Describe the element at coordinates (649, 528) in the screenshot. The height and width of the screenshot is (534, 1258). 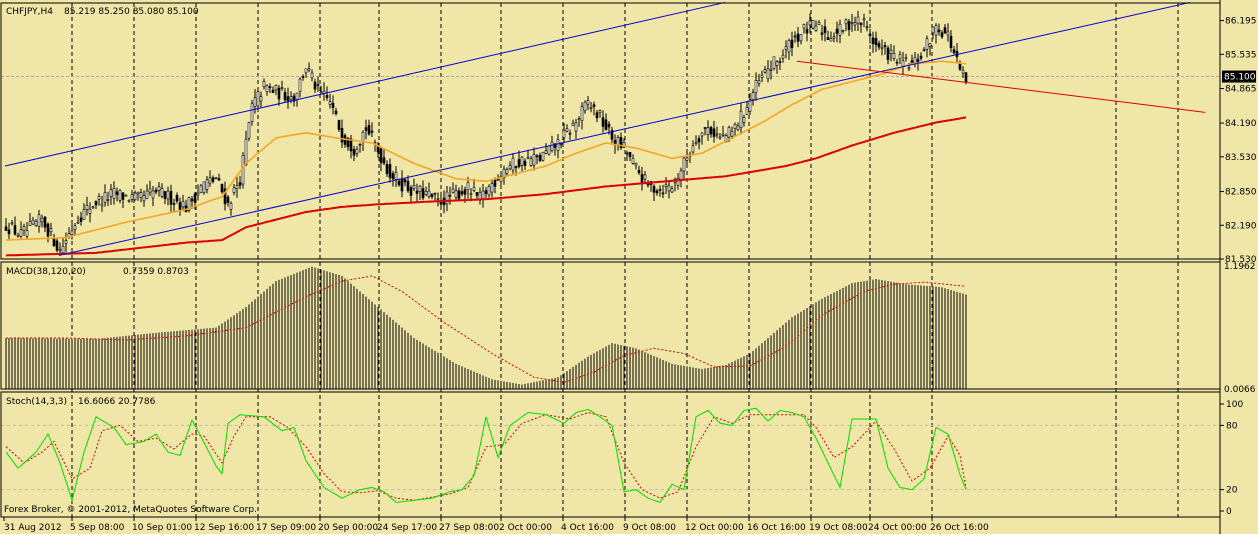
I see `time-tick-label-10: 9 Oct 08:00` at that location.